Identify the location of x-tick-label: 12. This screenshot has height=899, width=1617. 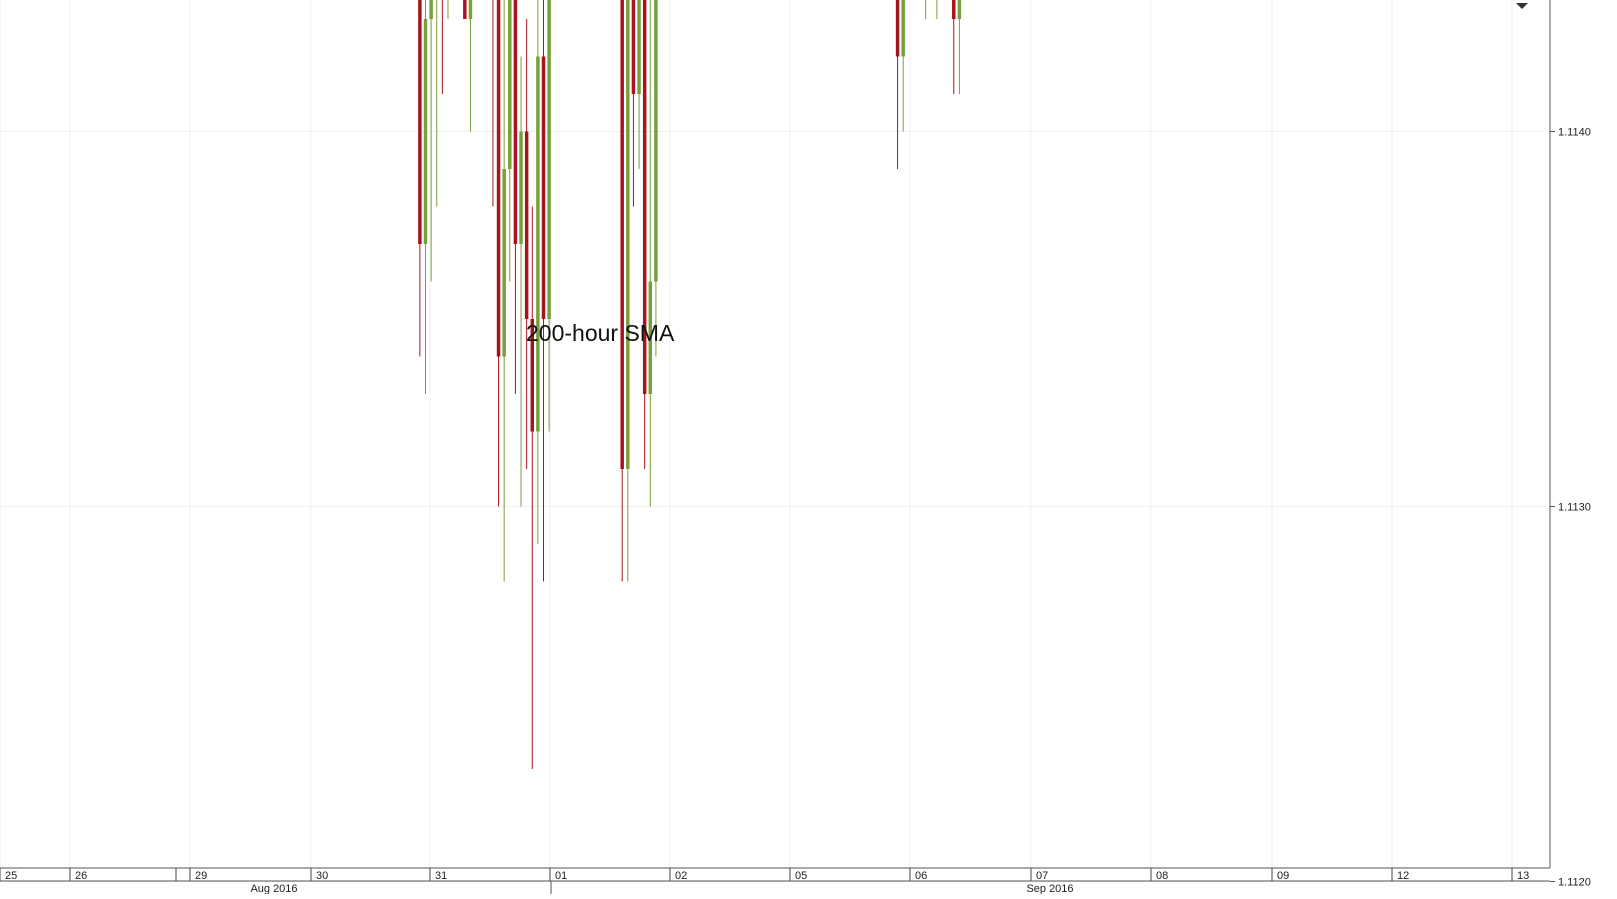
(1403, 876).